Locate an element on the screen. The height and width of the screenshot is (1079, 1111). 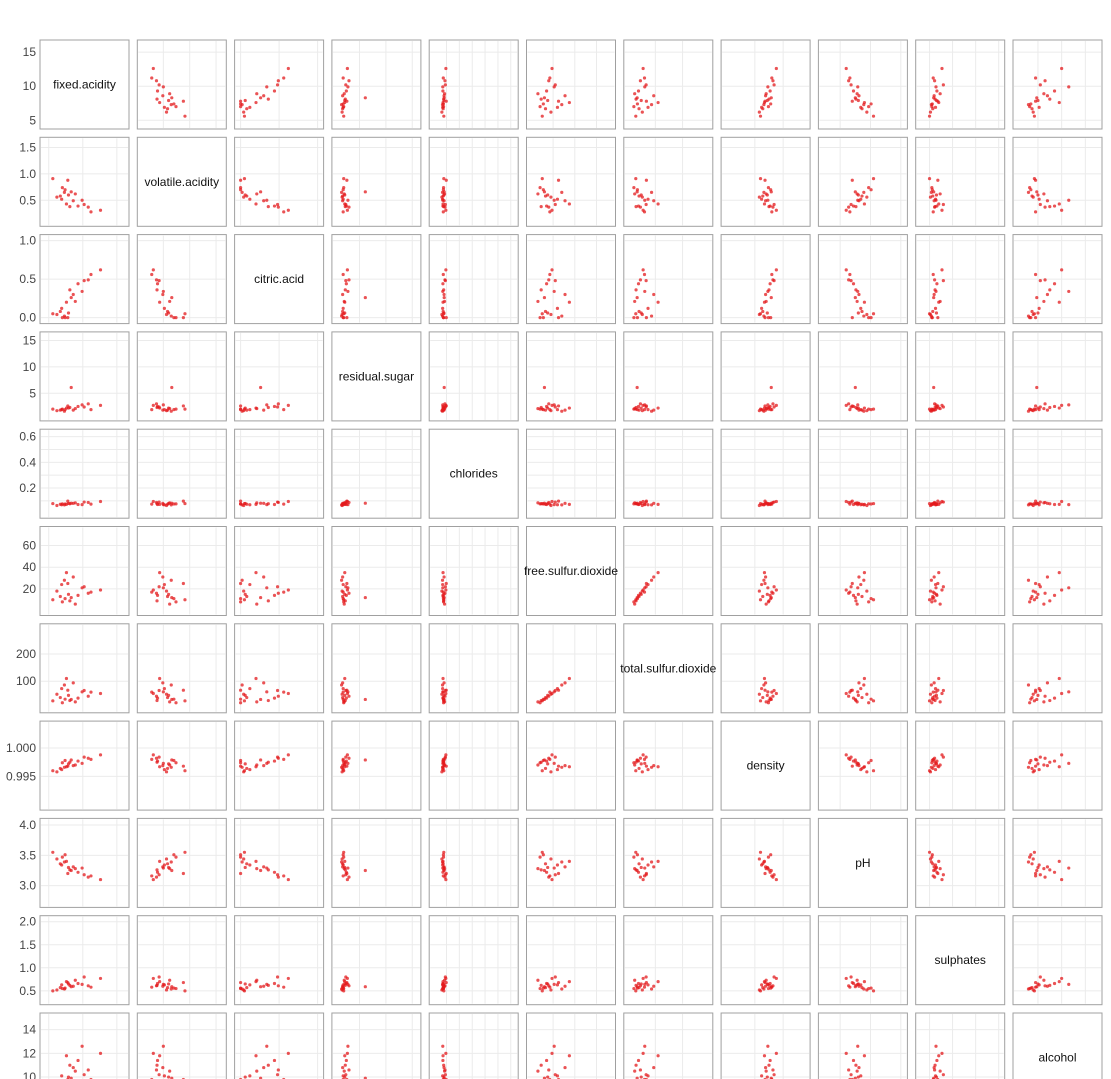
panel-residual.sugar-vs-sulphates is located at coordinates (960, 376).